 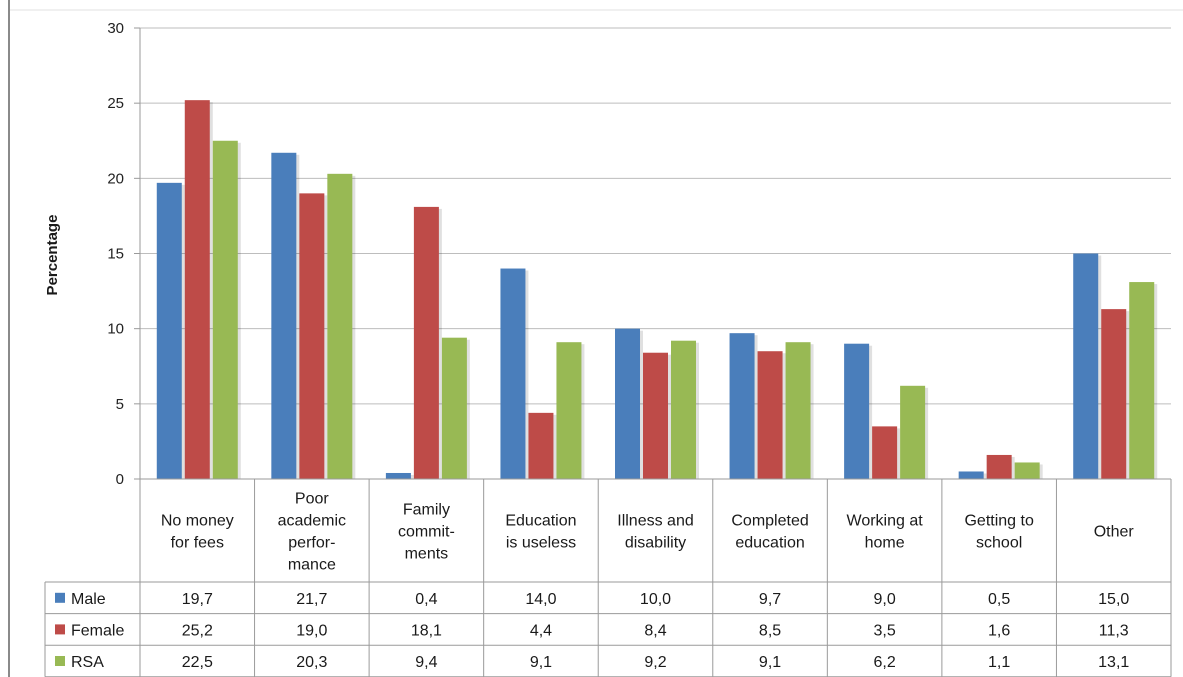 What do you see at coordinates (115, 254) in the screenshot?
I see `y-tick-label: 15` at bounding box center [115, 254].